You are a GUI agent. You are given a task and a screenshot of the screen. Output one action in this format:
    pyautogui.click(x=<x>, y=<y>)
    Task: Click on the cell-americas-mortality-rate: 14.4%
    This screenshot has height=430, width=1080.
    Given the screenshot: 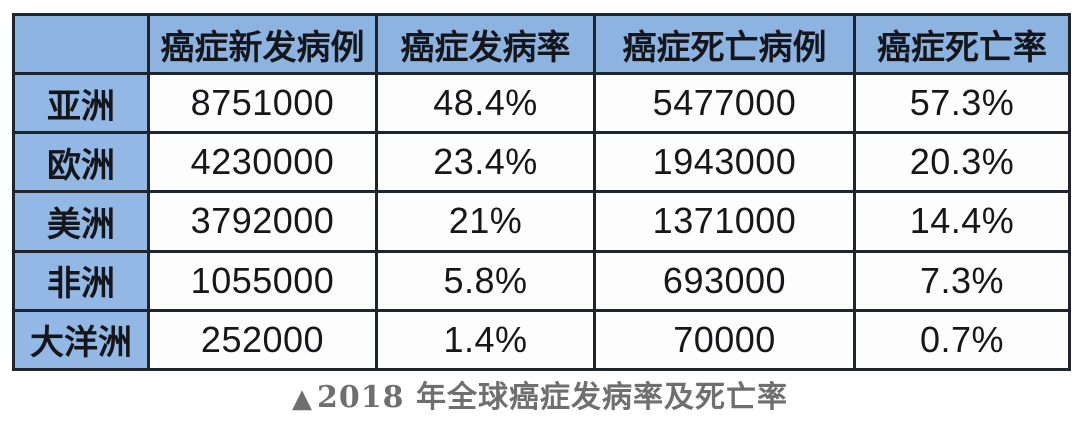 What is the action you would take?
    pyautogui.click(x=962, y=221)
    